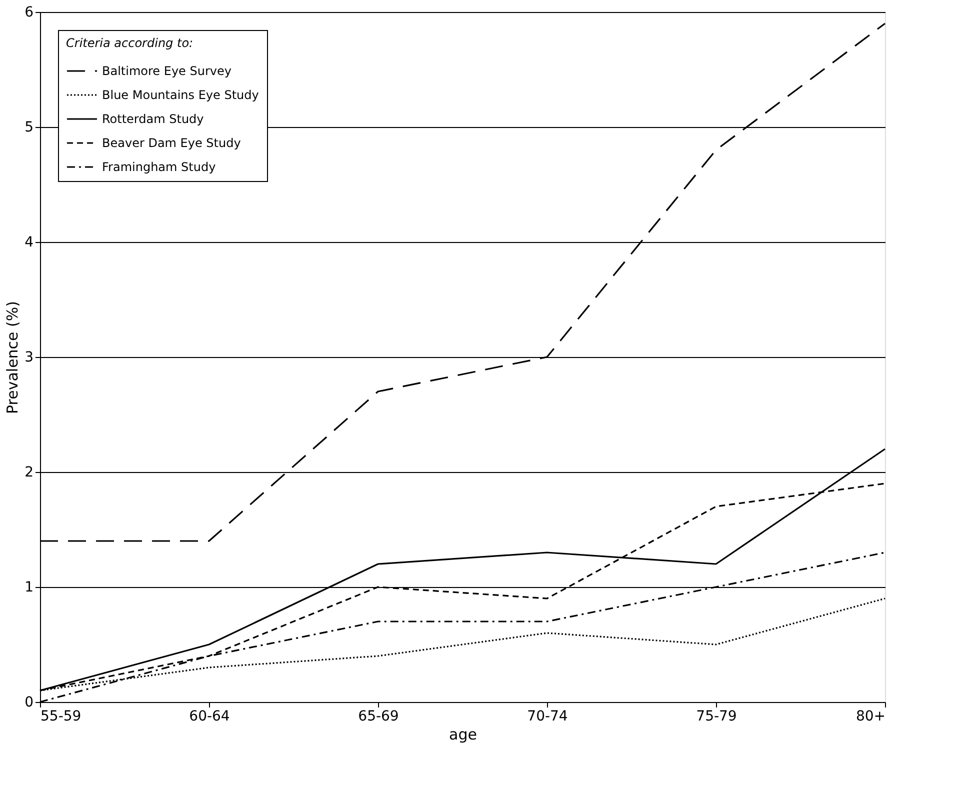 Image resolution: width=959 pixels, height=804 pixels. I want to click on x-tick-label: 80+, so click(871, 716).